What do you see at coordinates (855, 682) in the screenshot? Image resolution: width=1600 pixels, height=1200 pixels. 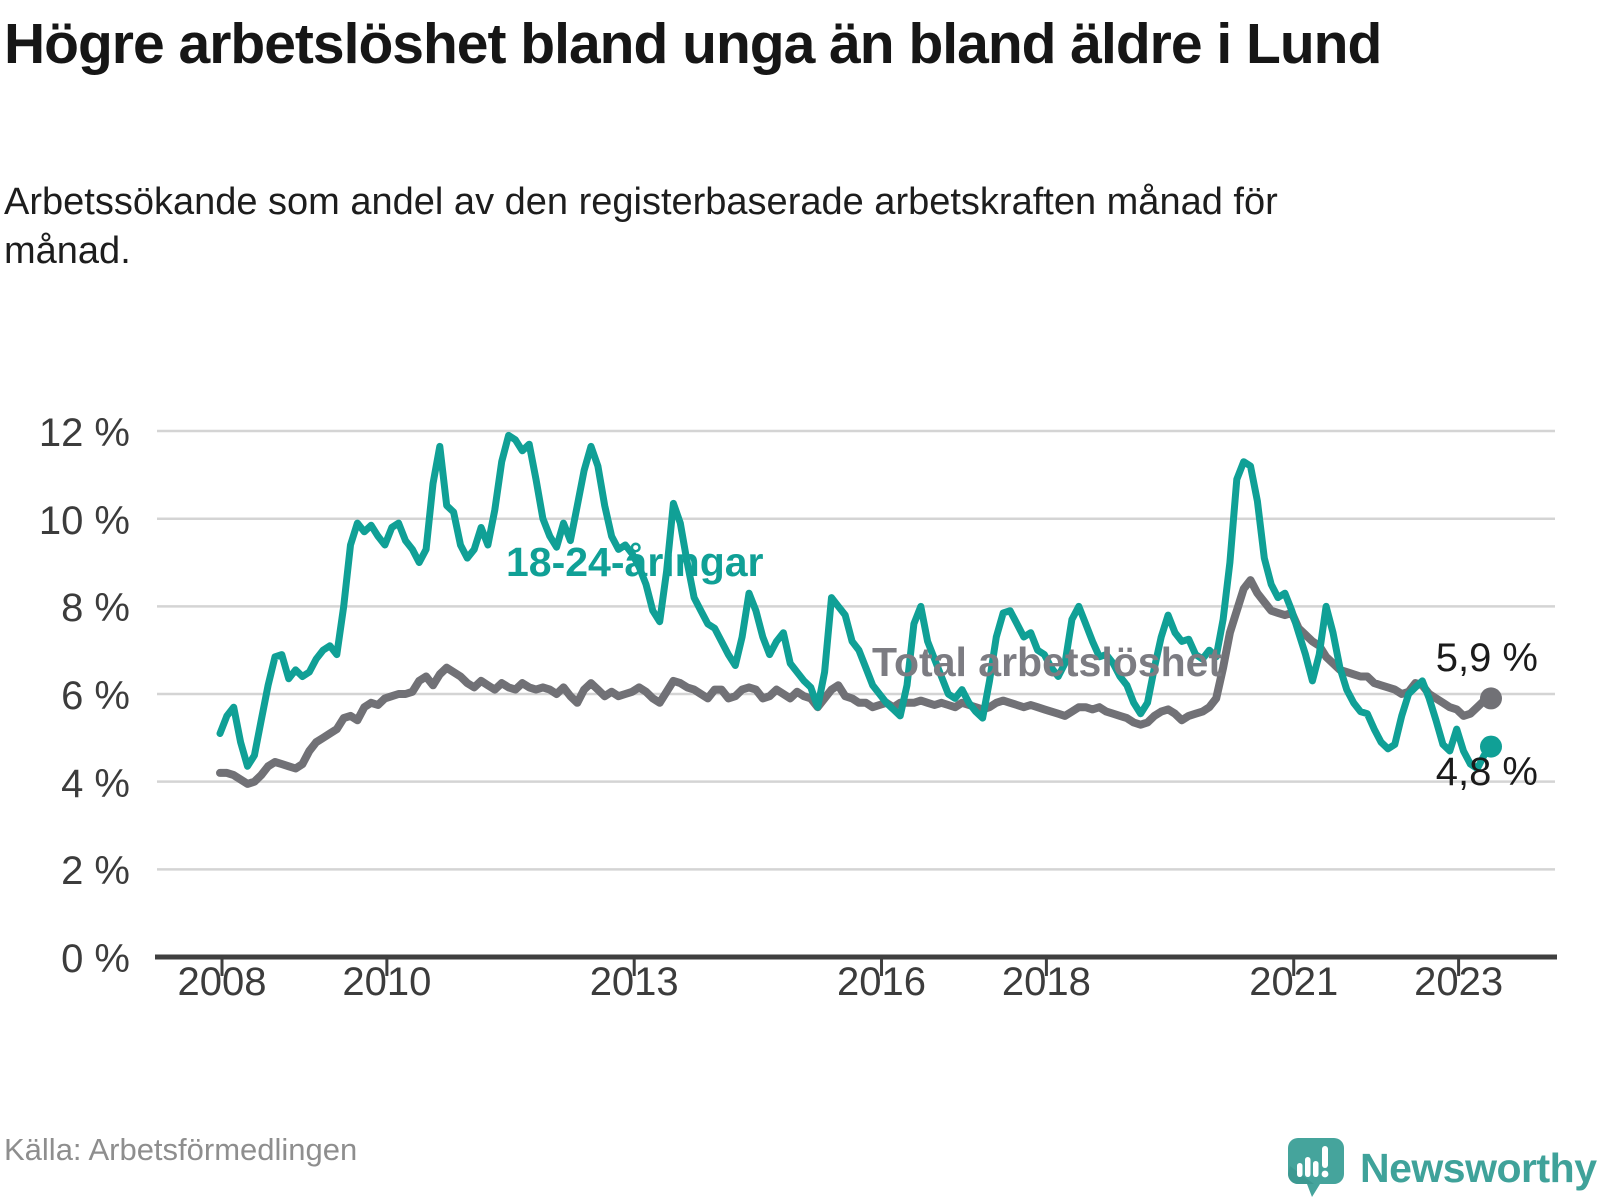 I see `series-line-total` at bounding box center [855, 682].